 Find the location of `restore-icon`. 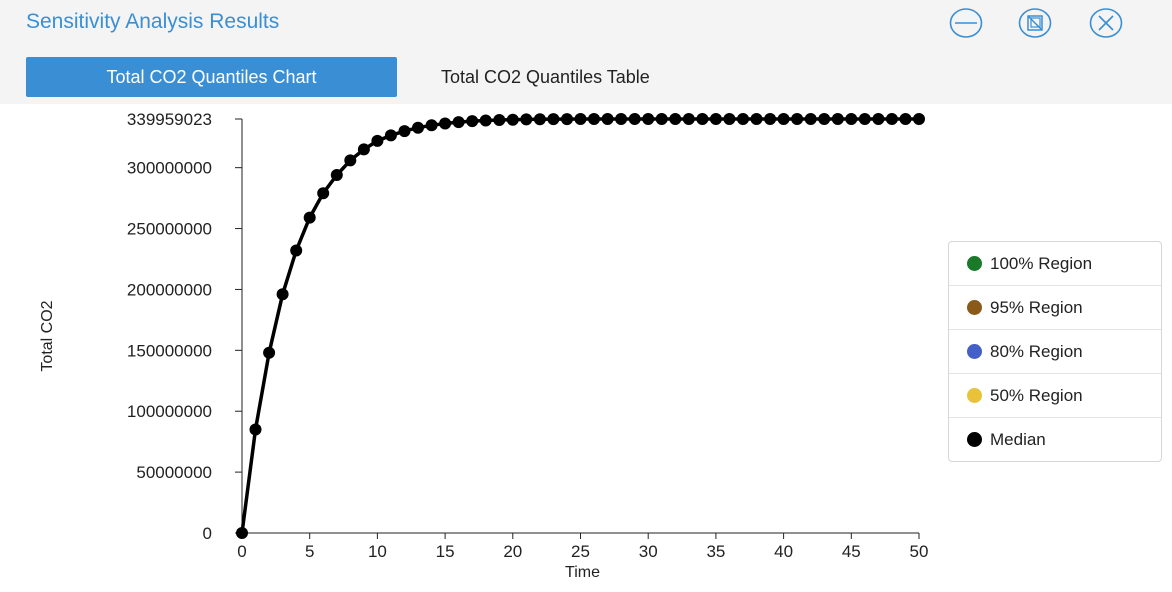

restore-icon is located at coordinates (1035, 23).